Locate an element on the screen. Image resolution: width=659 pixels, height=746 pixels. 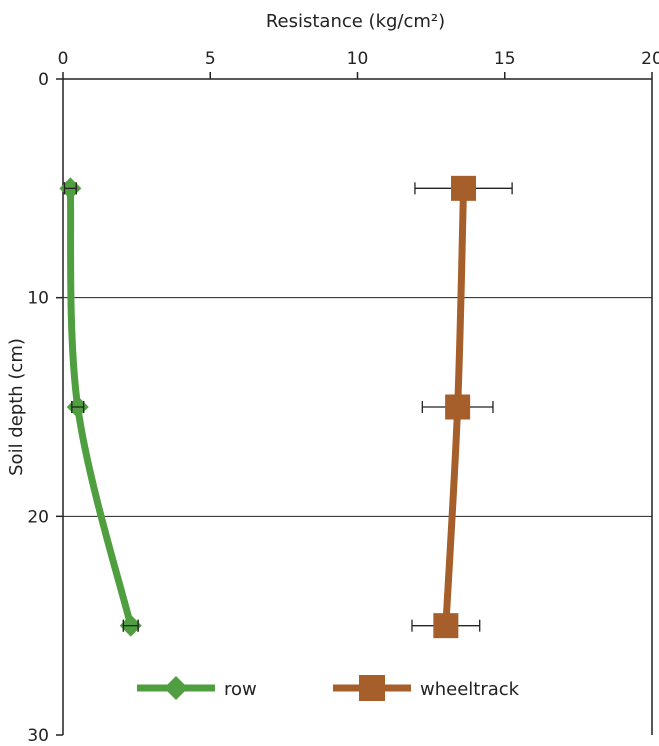
y-axis-title: Soil depth (cm) is located at coordinates (16, 407).